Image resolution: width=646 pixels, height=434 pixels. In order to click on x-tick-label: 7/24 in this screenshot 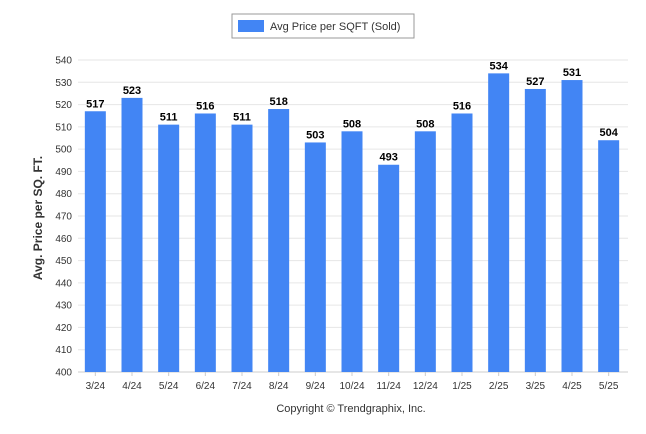, I will do `click(242, 386)`.